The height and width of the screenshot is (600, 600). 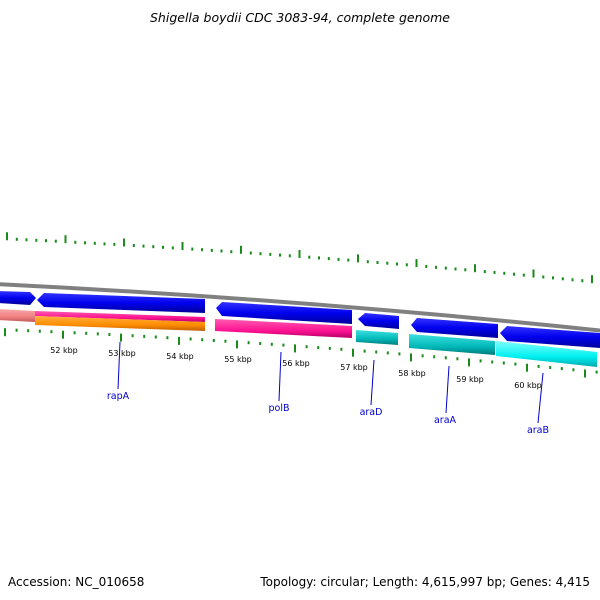 I want to click on cds-arrow-araD, so click(x=378, y=321).